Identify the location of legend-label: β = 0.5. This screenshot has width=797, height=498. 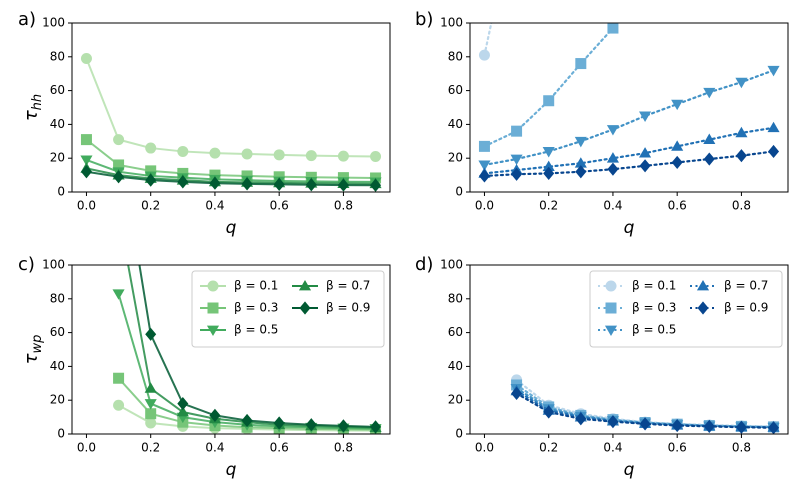
(256, 330).